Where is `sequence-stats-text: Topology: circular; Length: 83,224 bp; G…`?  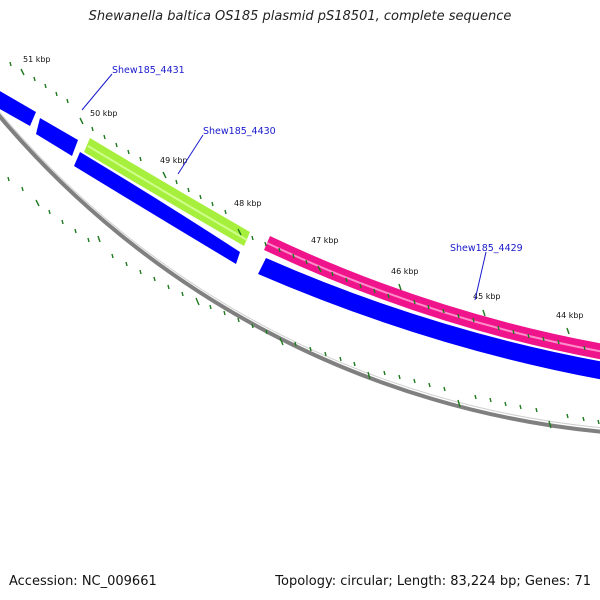 sequence-stats-text: Topology: circular; Length: 83,224 bp; G… is located at coordinates (433, 581).